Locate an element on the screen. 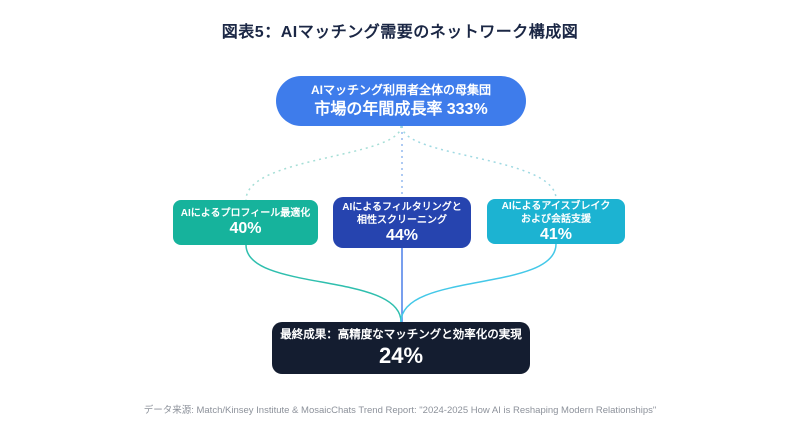  node-root-label: AIマッチング利用者全体の母集団 is located at coordinates (400, 90).